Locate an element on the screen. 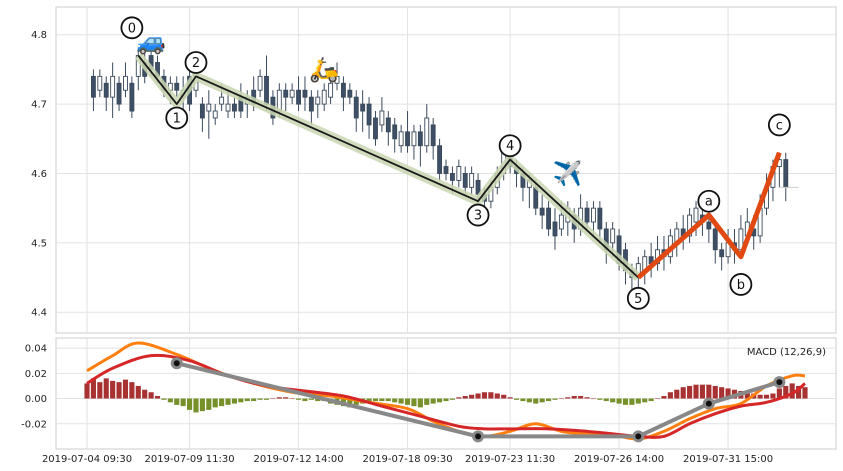  price-y-tick-label: 4.6 is located at coordinates (39, 174).